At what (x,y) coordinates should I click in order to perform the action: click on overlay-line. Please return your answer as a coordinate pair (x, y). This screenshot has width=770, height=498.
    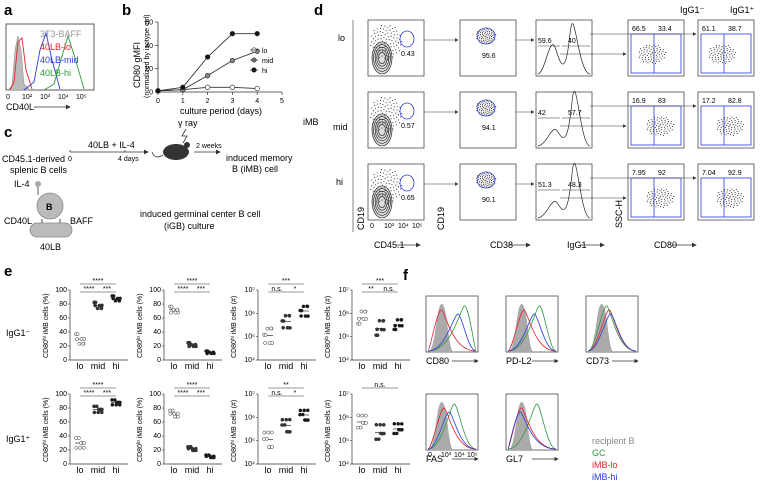
    Looking at the image, I should click on (532, 430).